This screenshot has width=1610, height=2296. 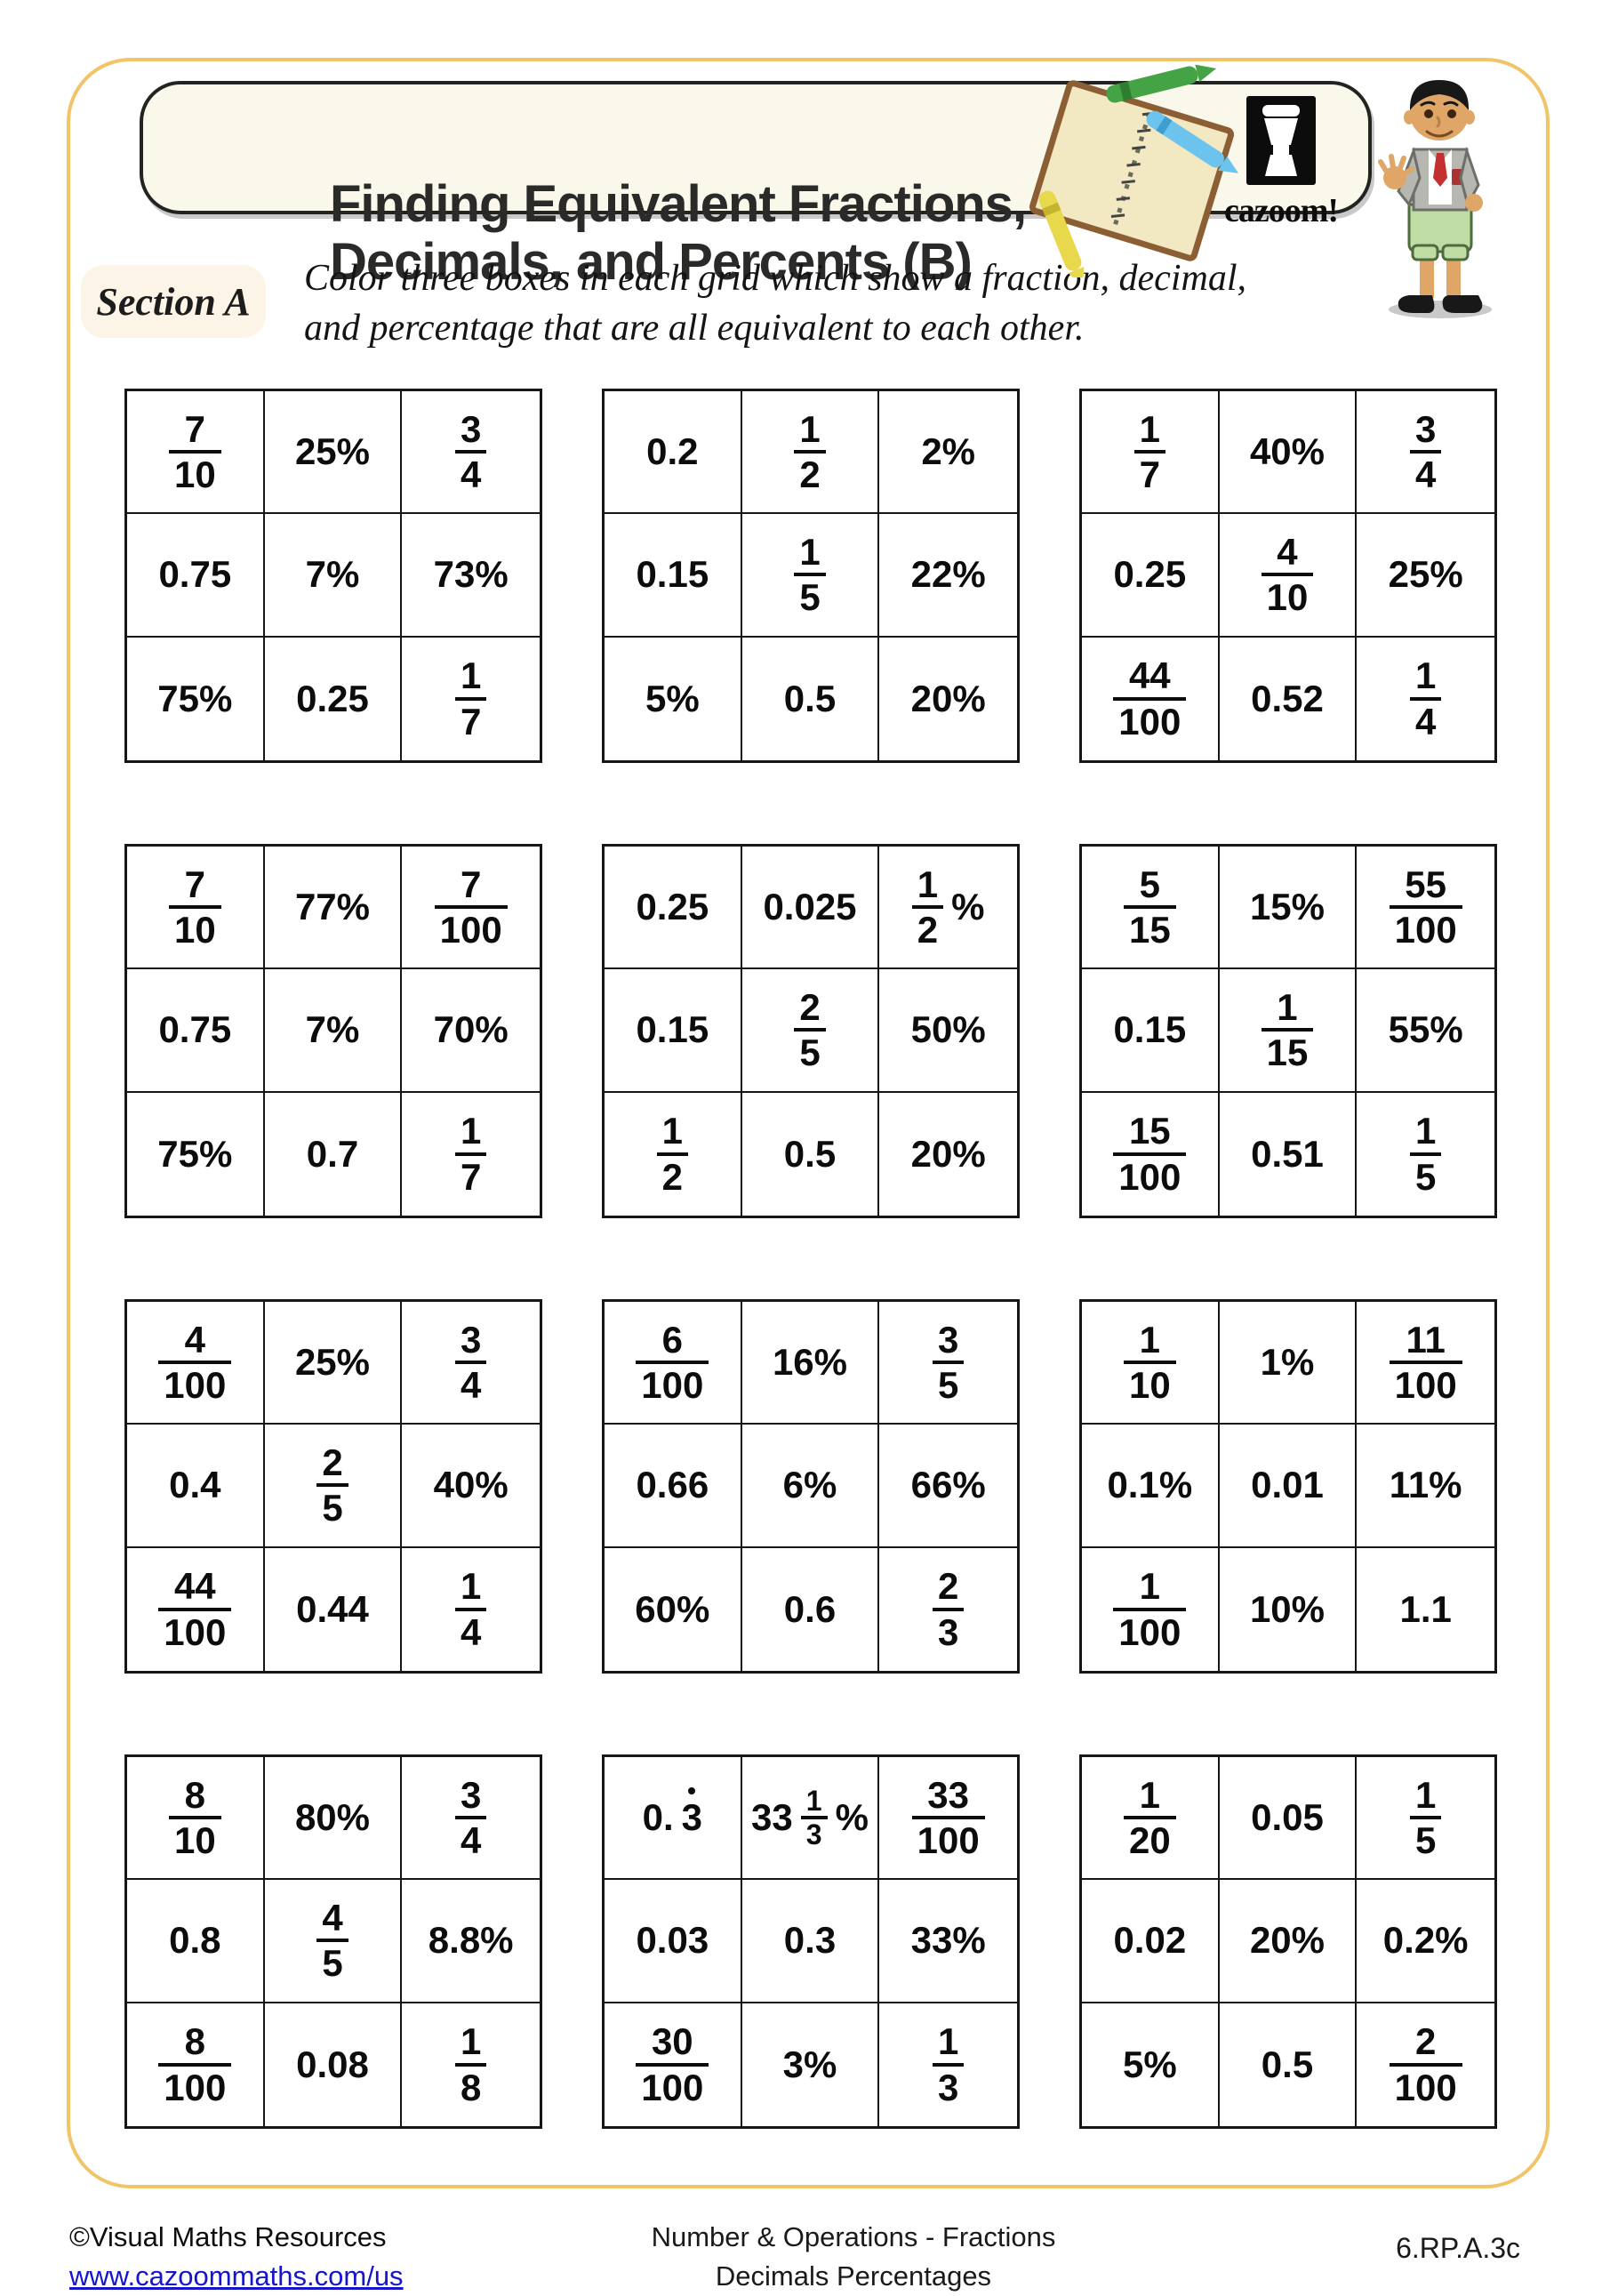 I want to click on grid-cell: 2 100, so click(x=1425, y=2064).